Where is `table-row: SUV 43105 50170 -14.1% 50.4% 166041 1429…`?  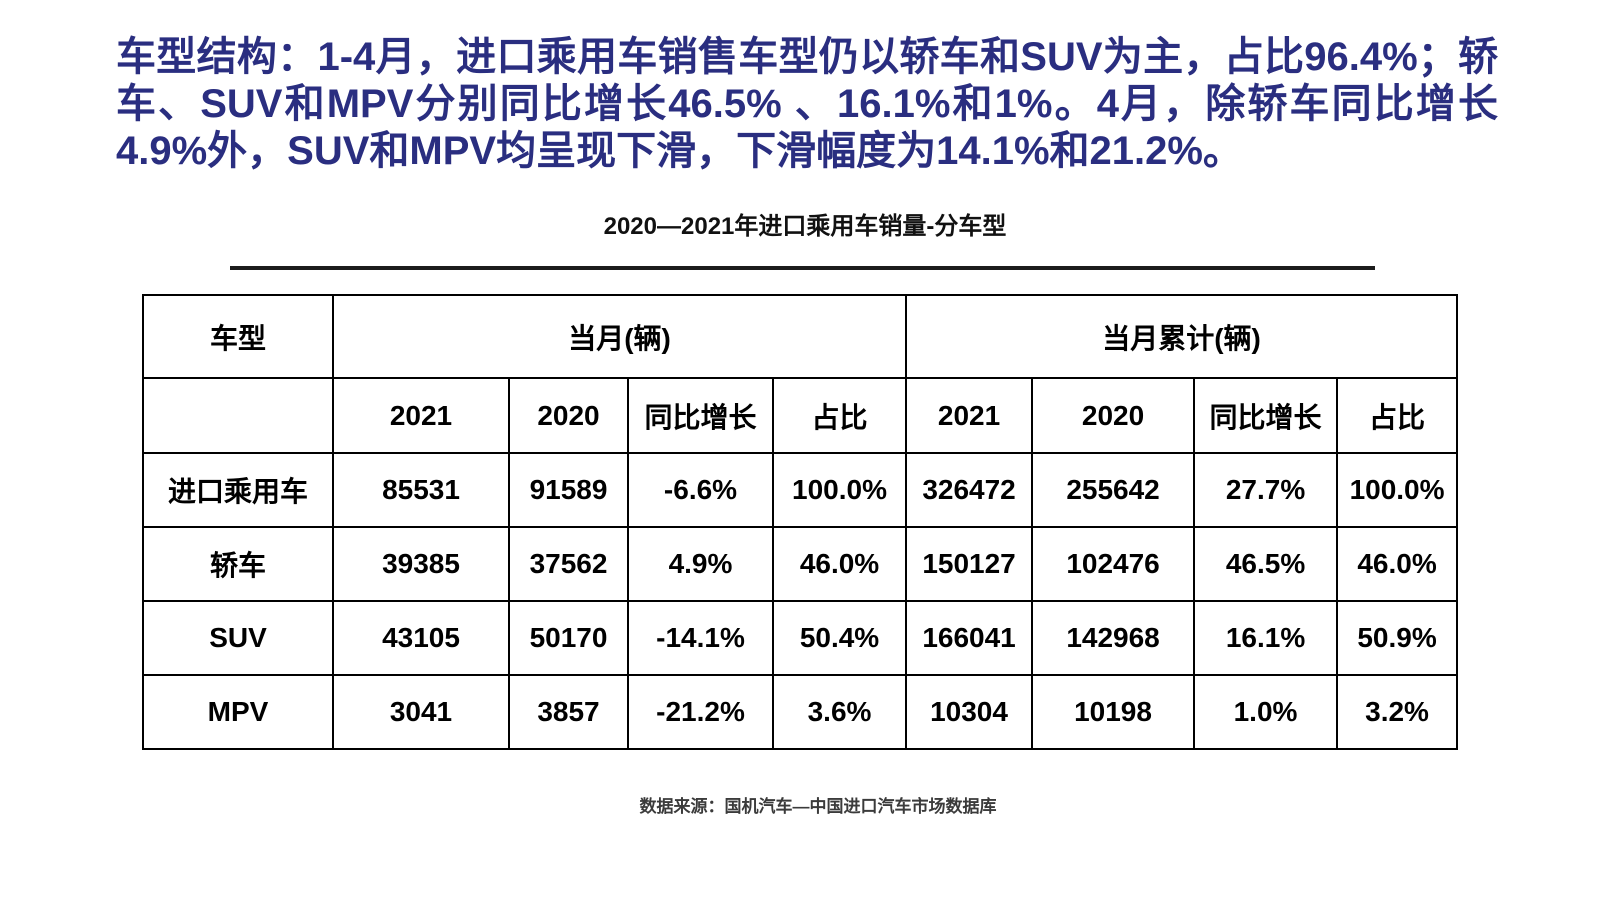
table-row: SUV 43105 50170 -14.1% 50.4% 166041 1429… is located at coordinates (800, 638).